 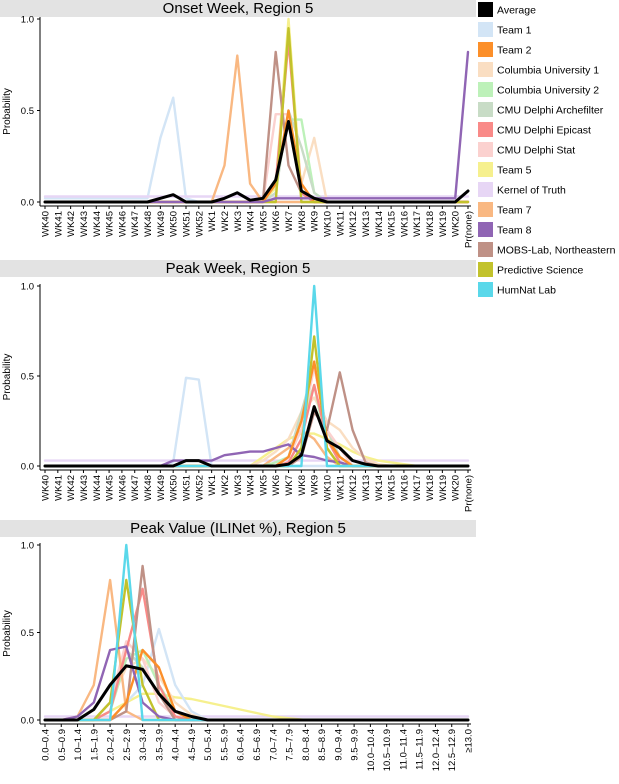 I want to click on x-tick-label: WK19, so click(x=443, y=224).